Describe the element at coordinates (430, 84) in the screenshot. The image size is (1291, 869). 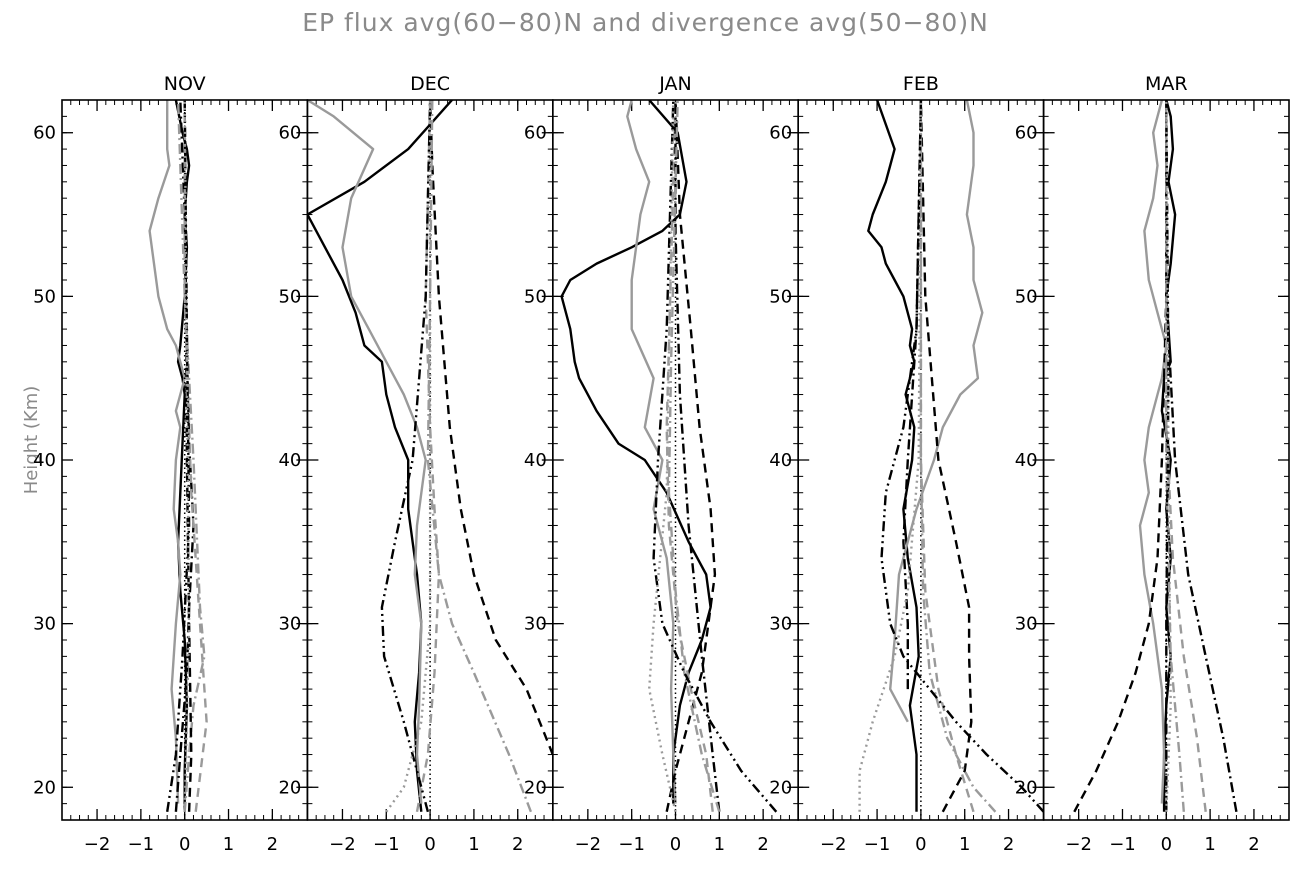
I see `panel-title: DEC` at that location.